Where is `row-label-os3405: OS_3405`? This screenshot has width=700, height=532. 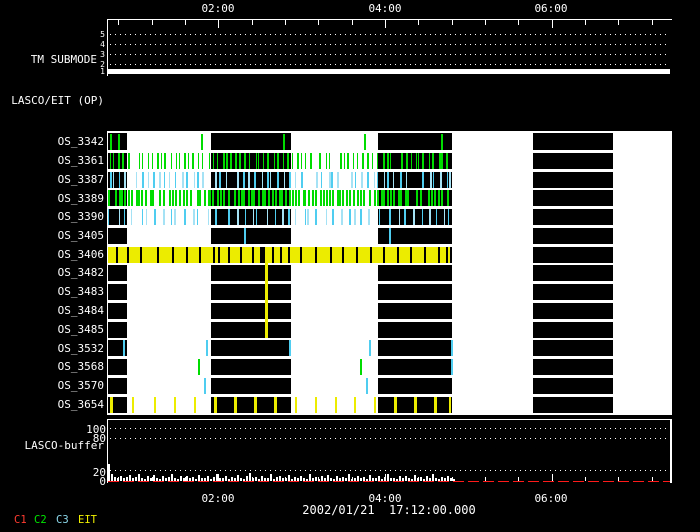
row-label-os3405: OS_3405 is located at coordinates (80, 235).